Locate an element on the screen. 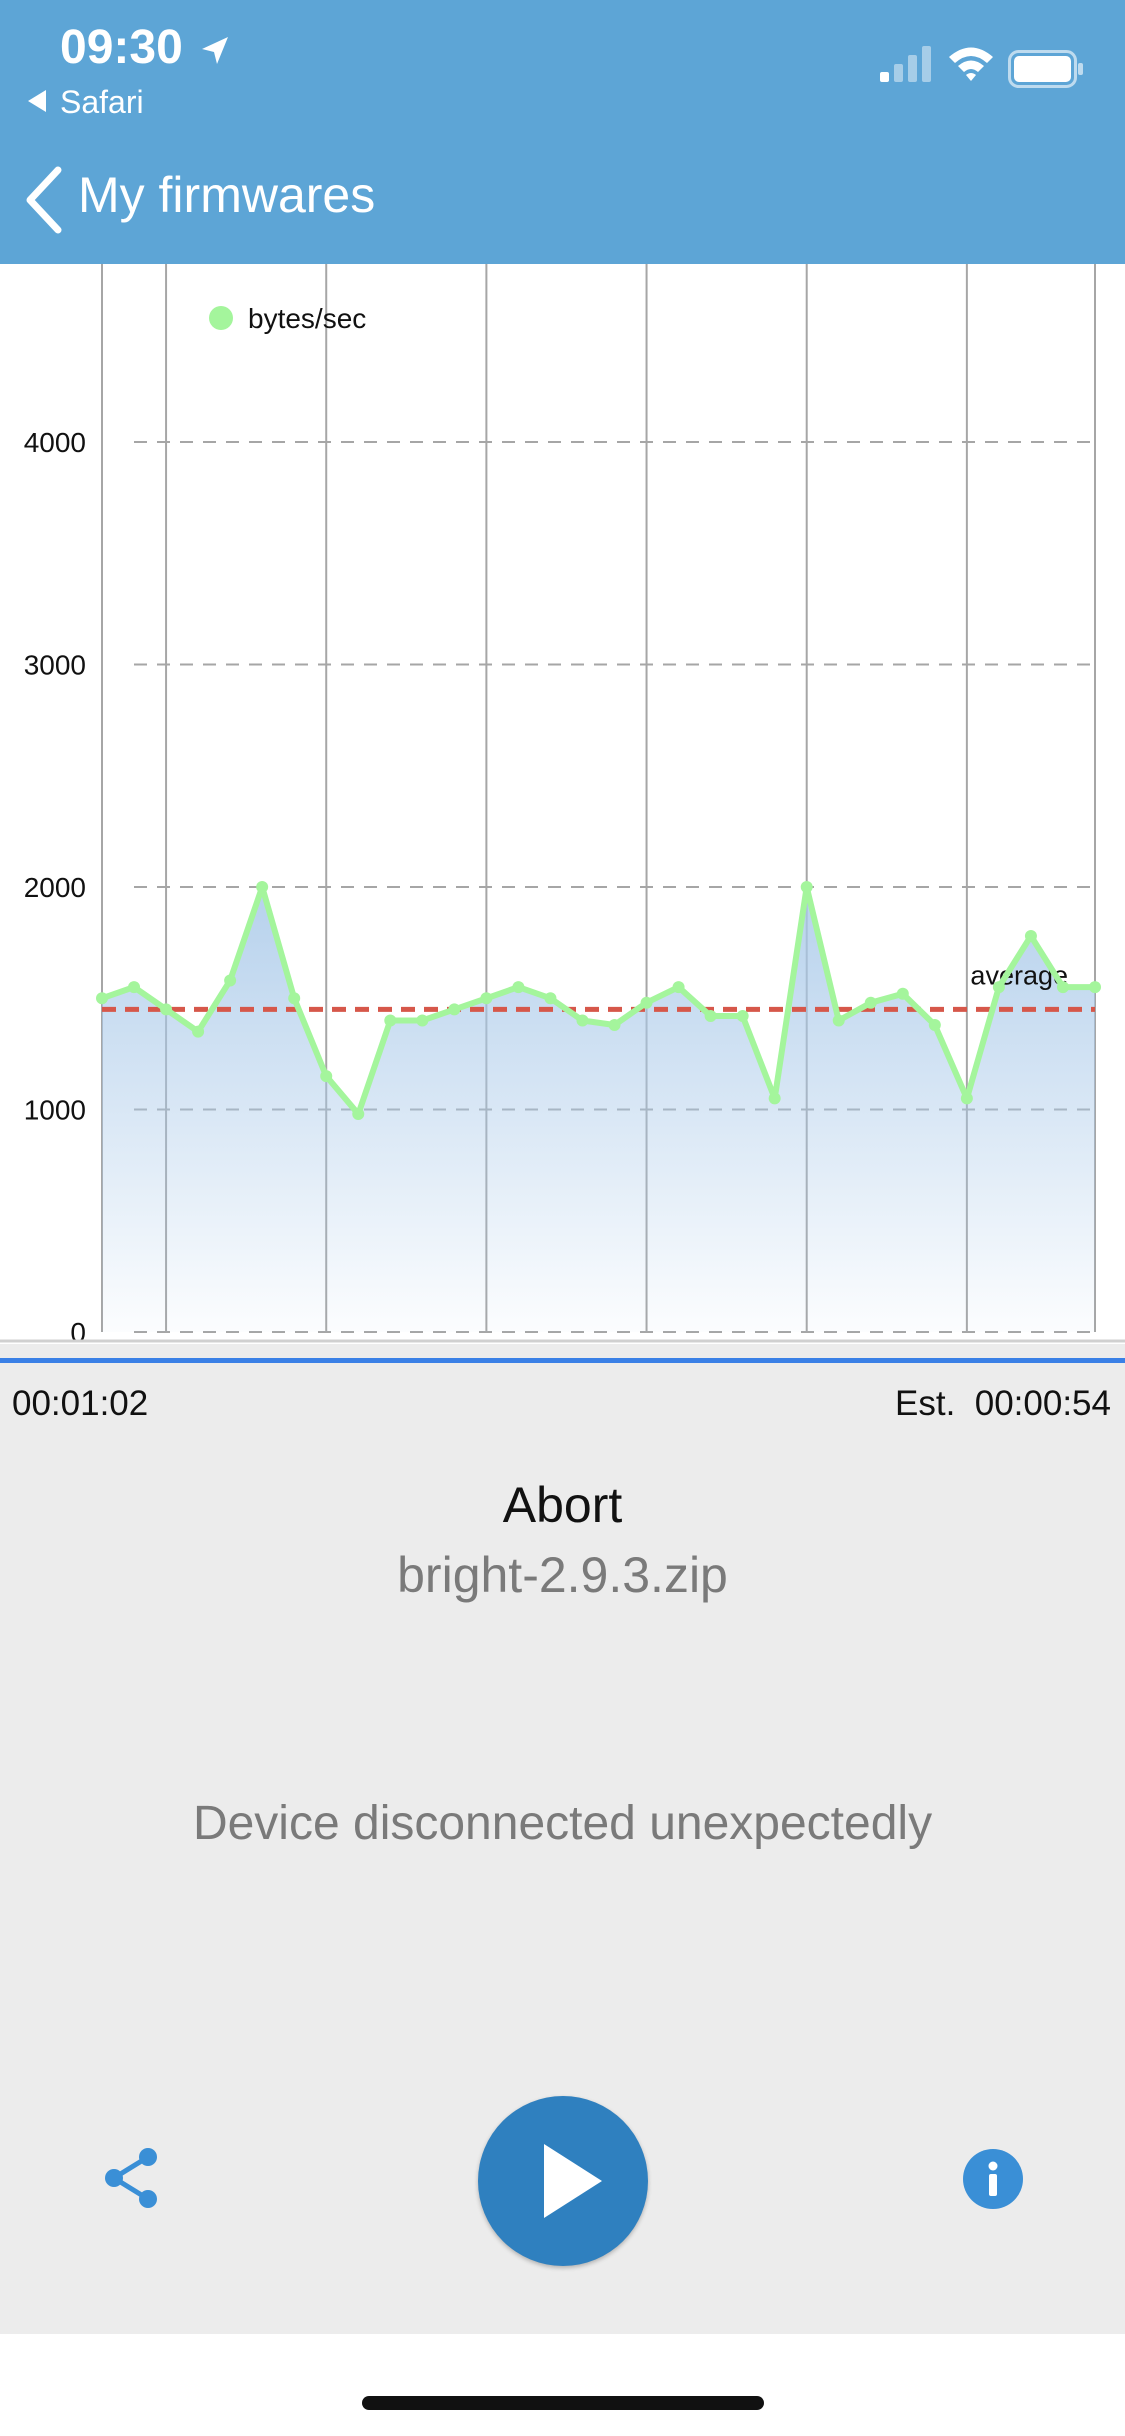 This screenshot has height=2436, width=1125. y-axis-tick-labels: 0 1000 2000 3000 4000 is located at coordinates (55, 885).